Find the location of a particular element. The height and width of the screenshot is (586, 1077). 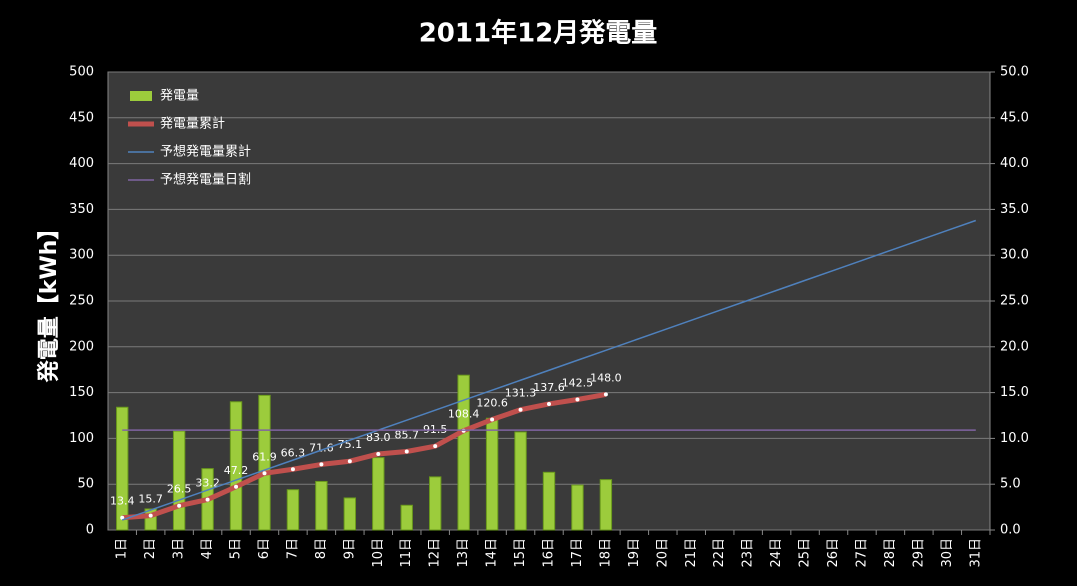

y2-tick-label: 30.0 is located at coordinates (1014, 255).